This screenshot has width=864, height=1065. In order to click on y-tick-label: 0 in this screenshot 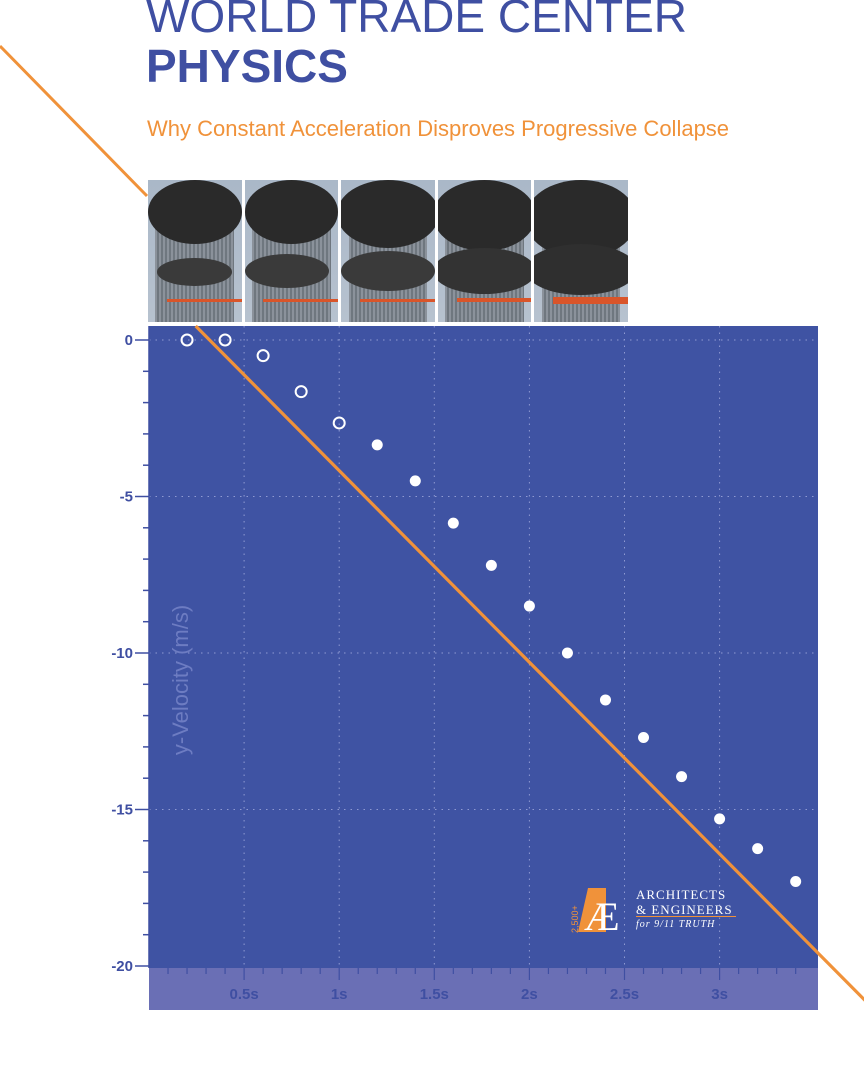, I will do `click(129, 340)`.